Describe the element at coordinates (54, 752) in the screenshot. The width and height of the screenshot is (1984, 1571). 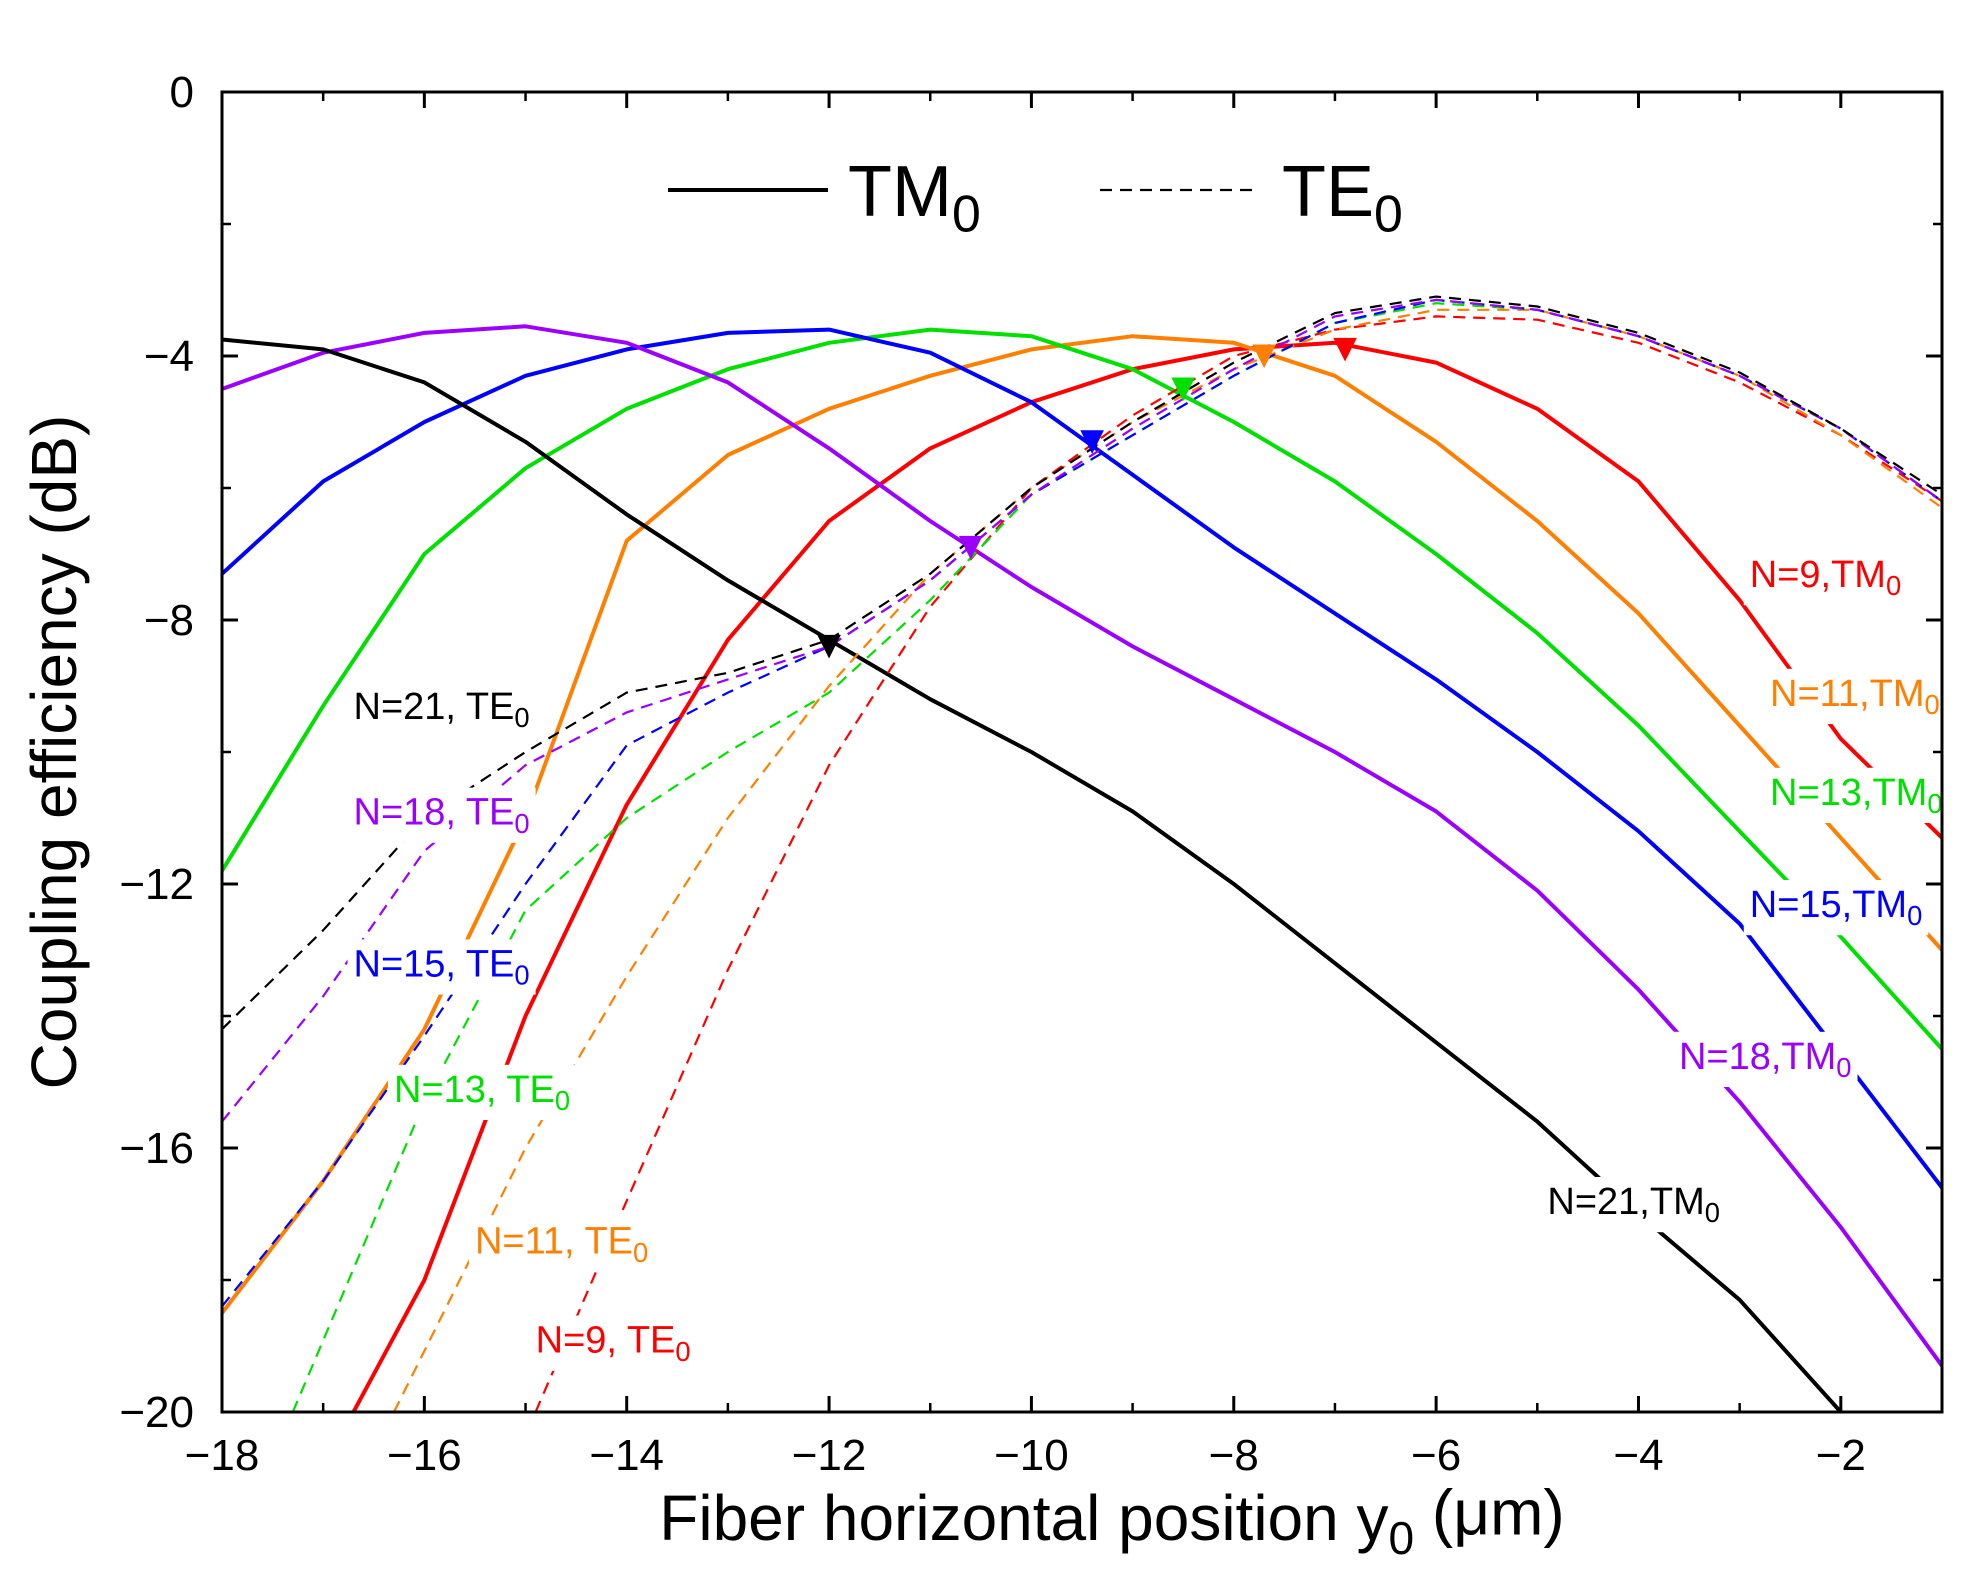
I see `y-axis-title: Coupling efficiency (dB)` at that location.